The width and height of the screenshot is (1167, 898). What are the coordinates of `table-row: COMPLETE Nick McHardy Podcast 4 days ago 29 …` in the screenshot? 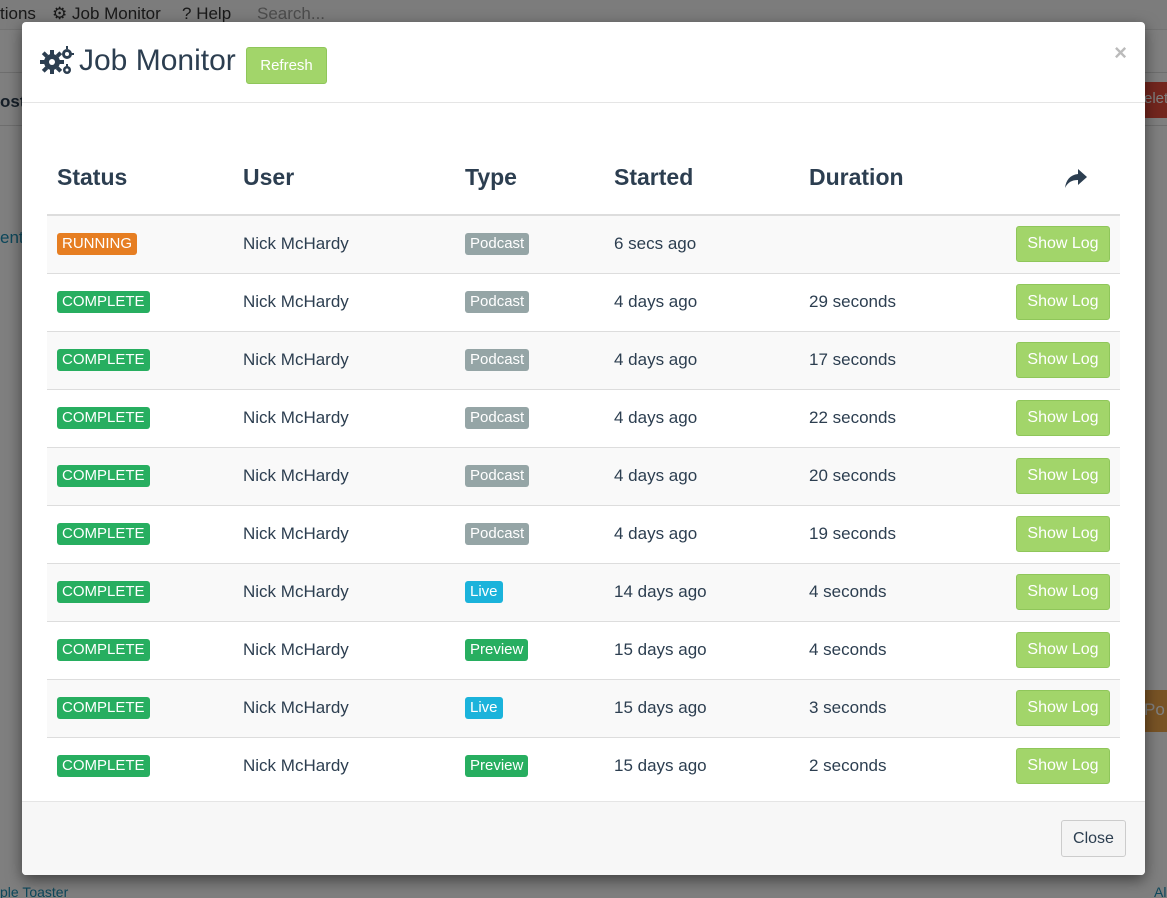 It's located at (583, 301).